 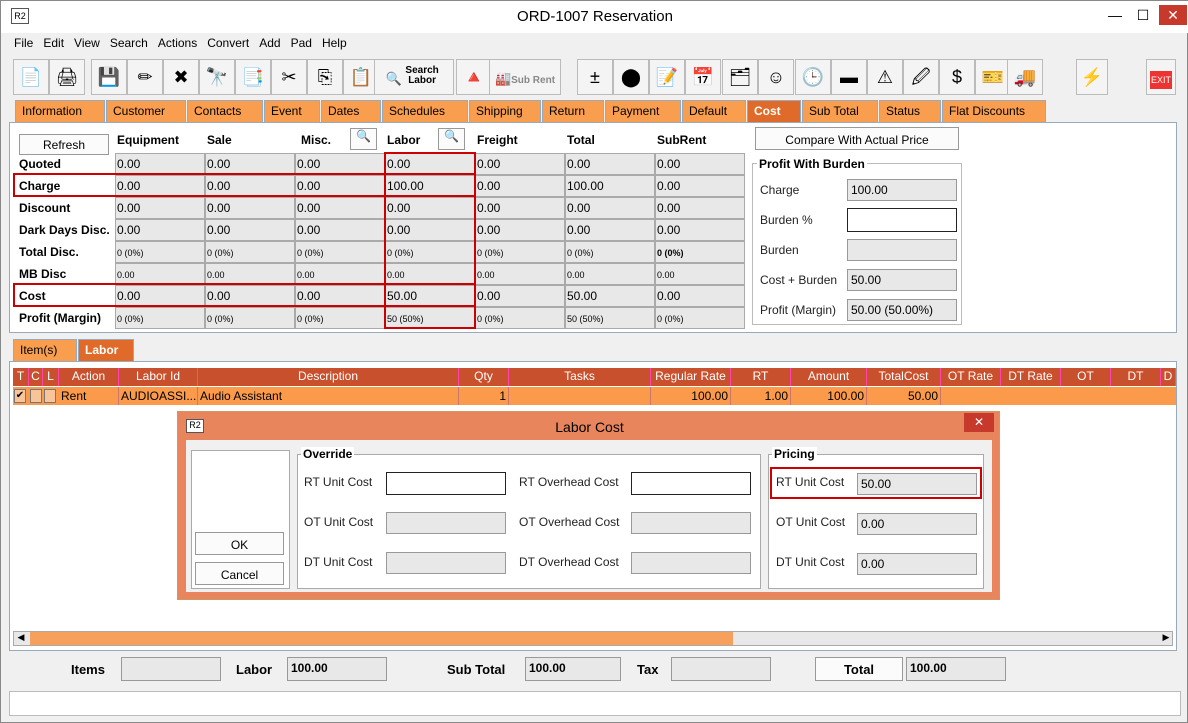 What do you see at coordinates (474, 77) in the screenshot?
I see `shapes-button: 🔺` at bounding box center [474, 77].